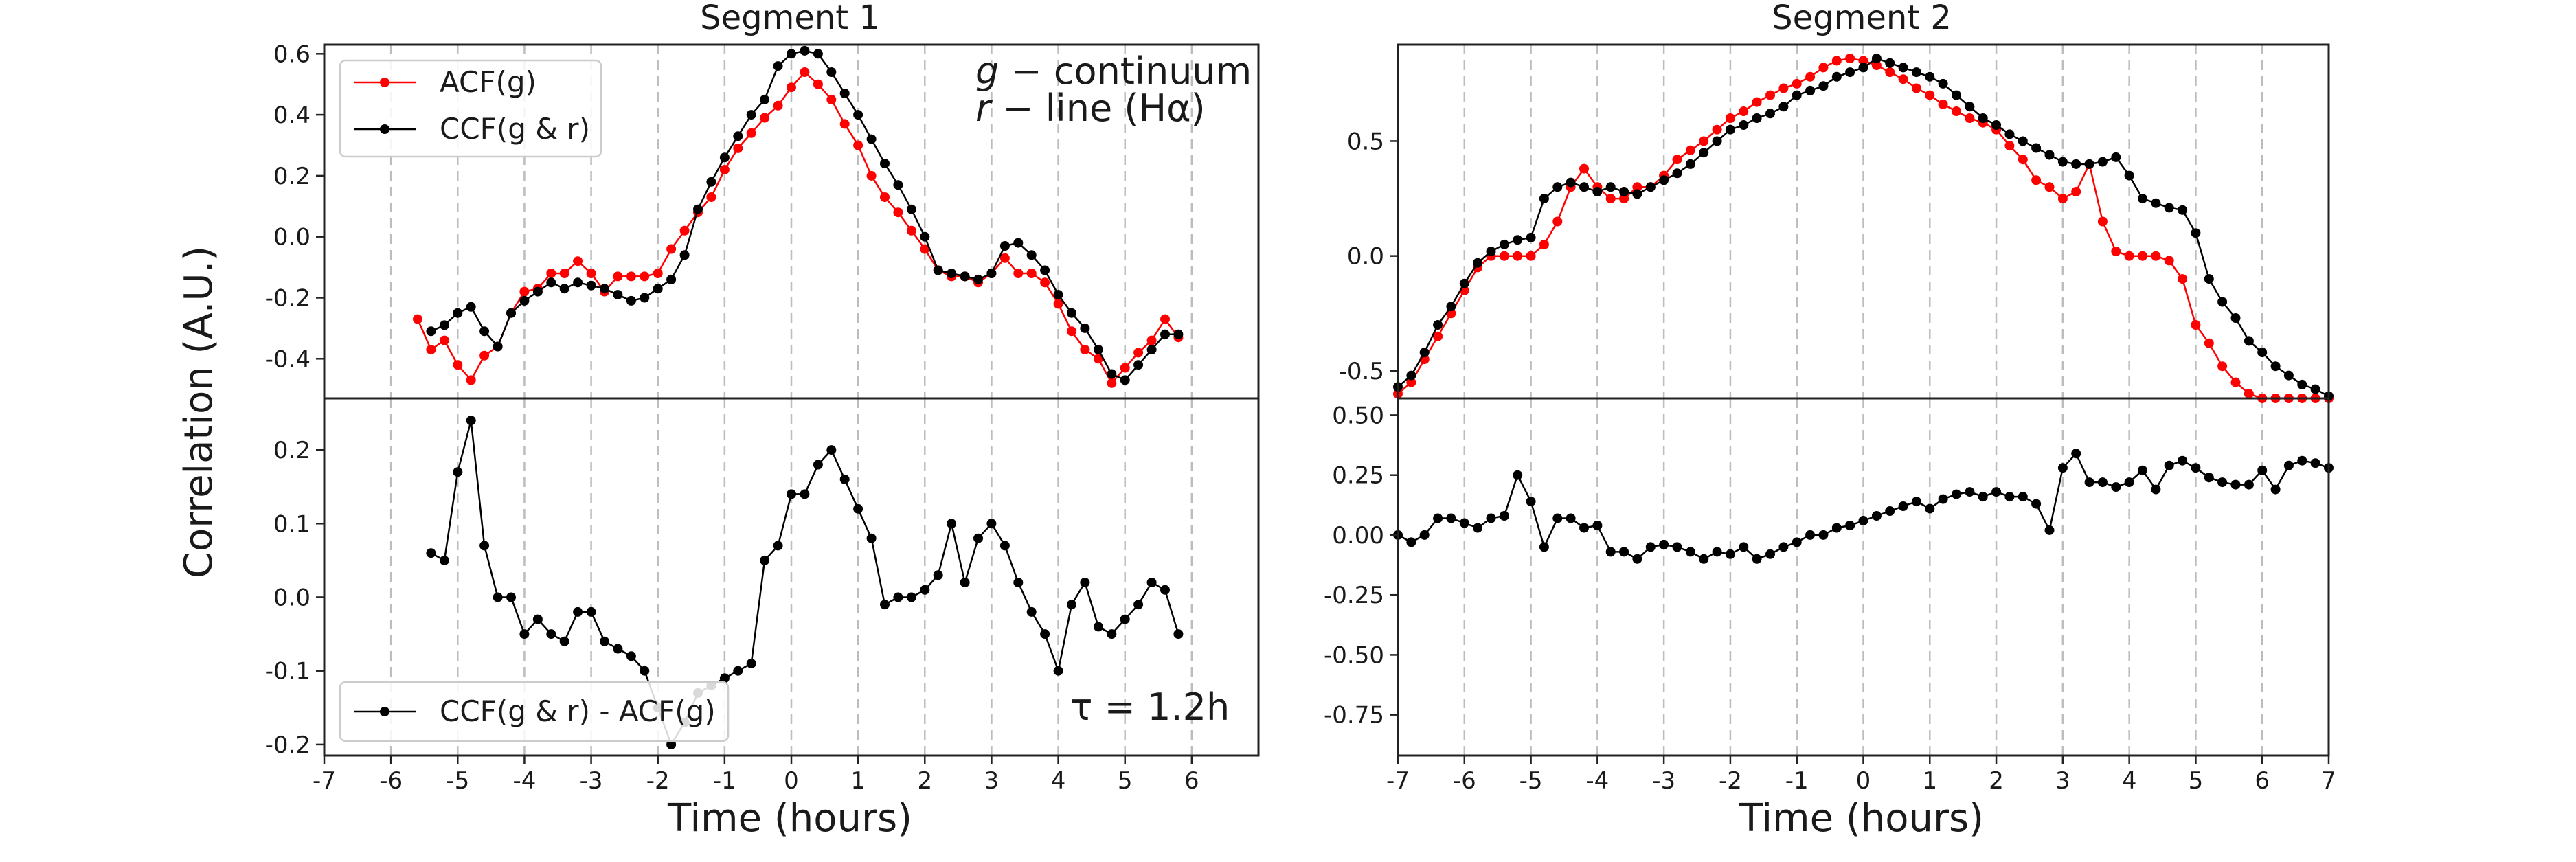 Image resolution: width=2576 pixels, height=862 pixels. Describe the element at coordinates (391, 781) in the screenshot. I see `x-tick-label-seg1-bottom: -6` at that location.